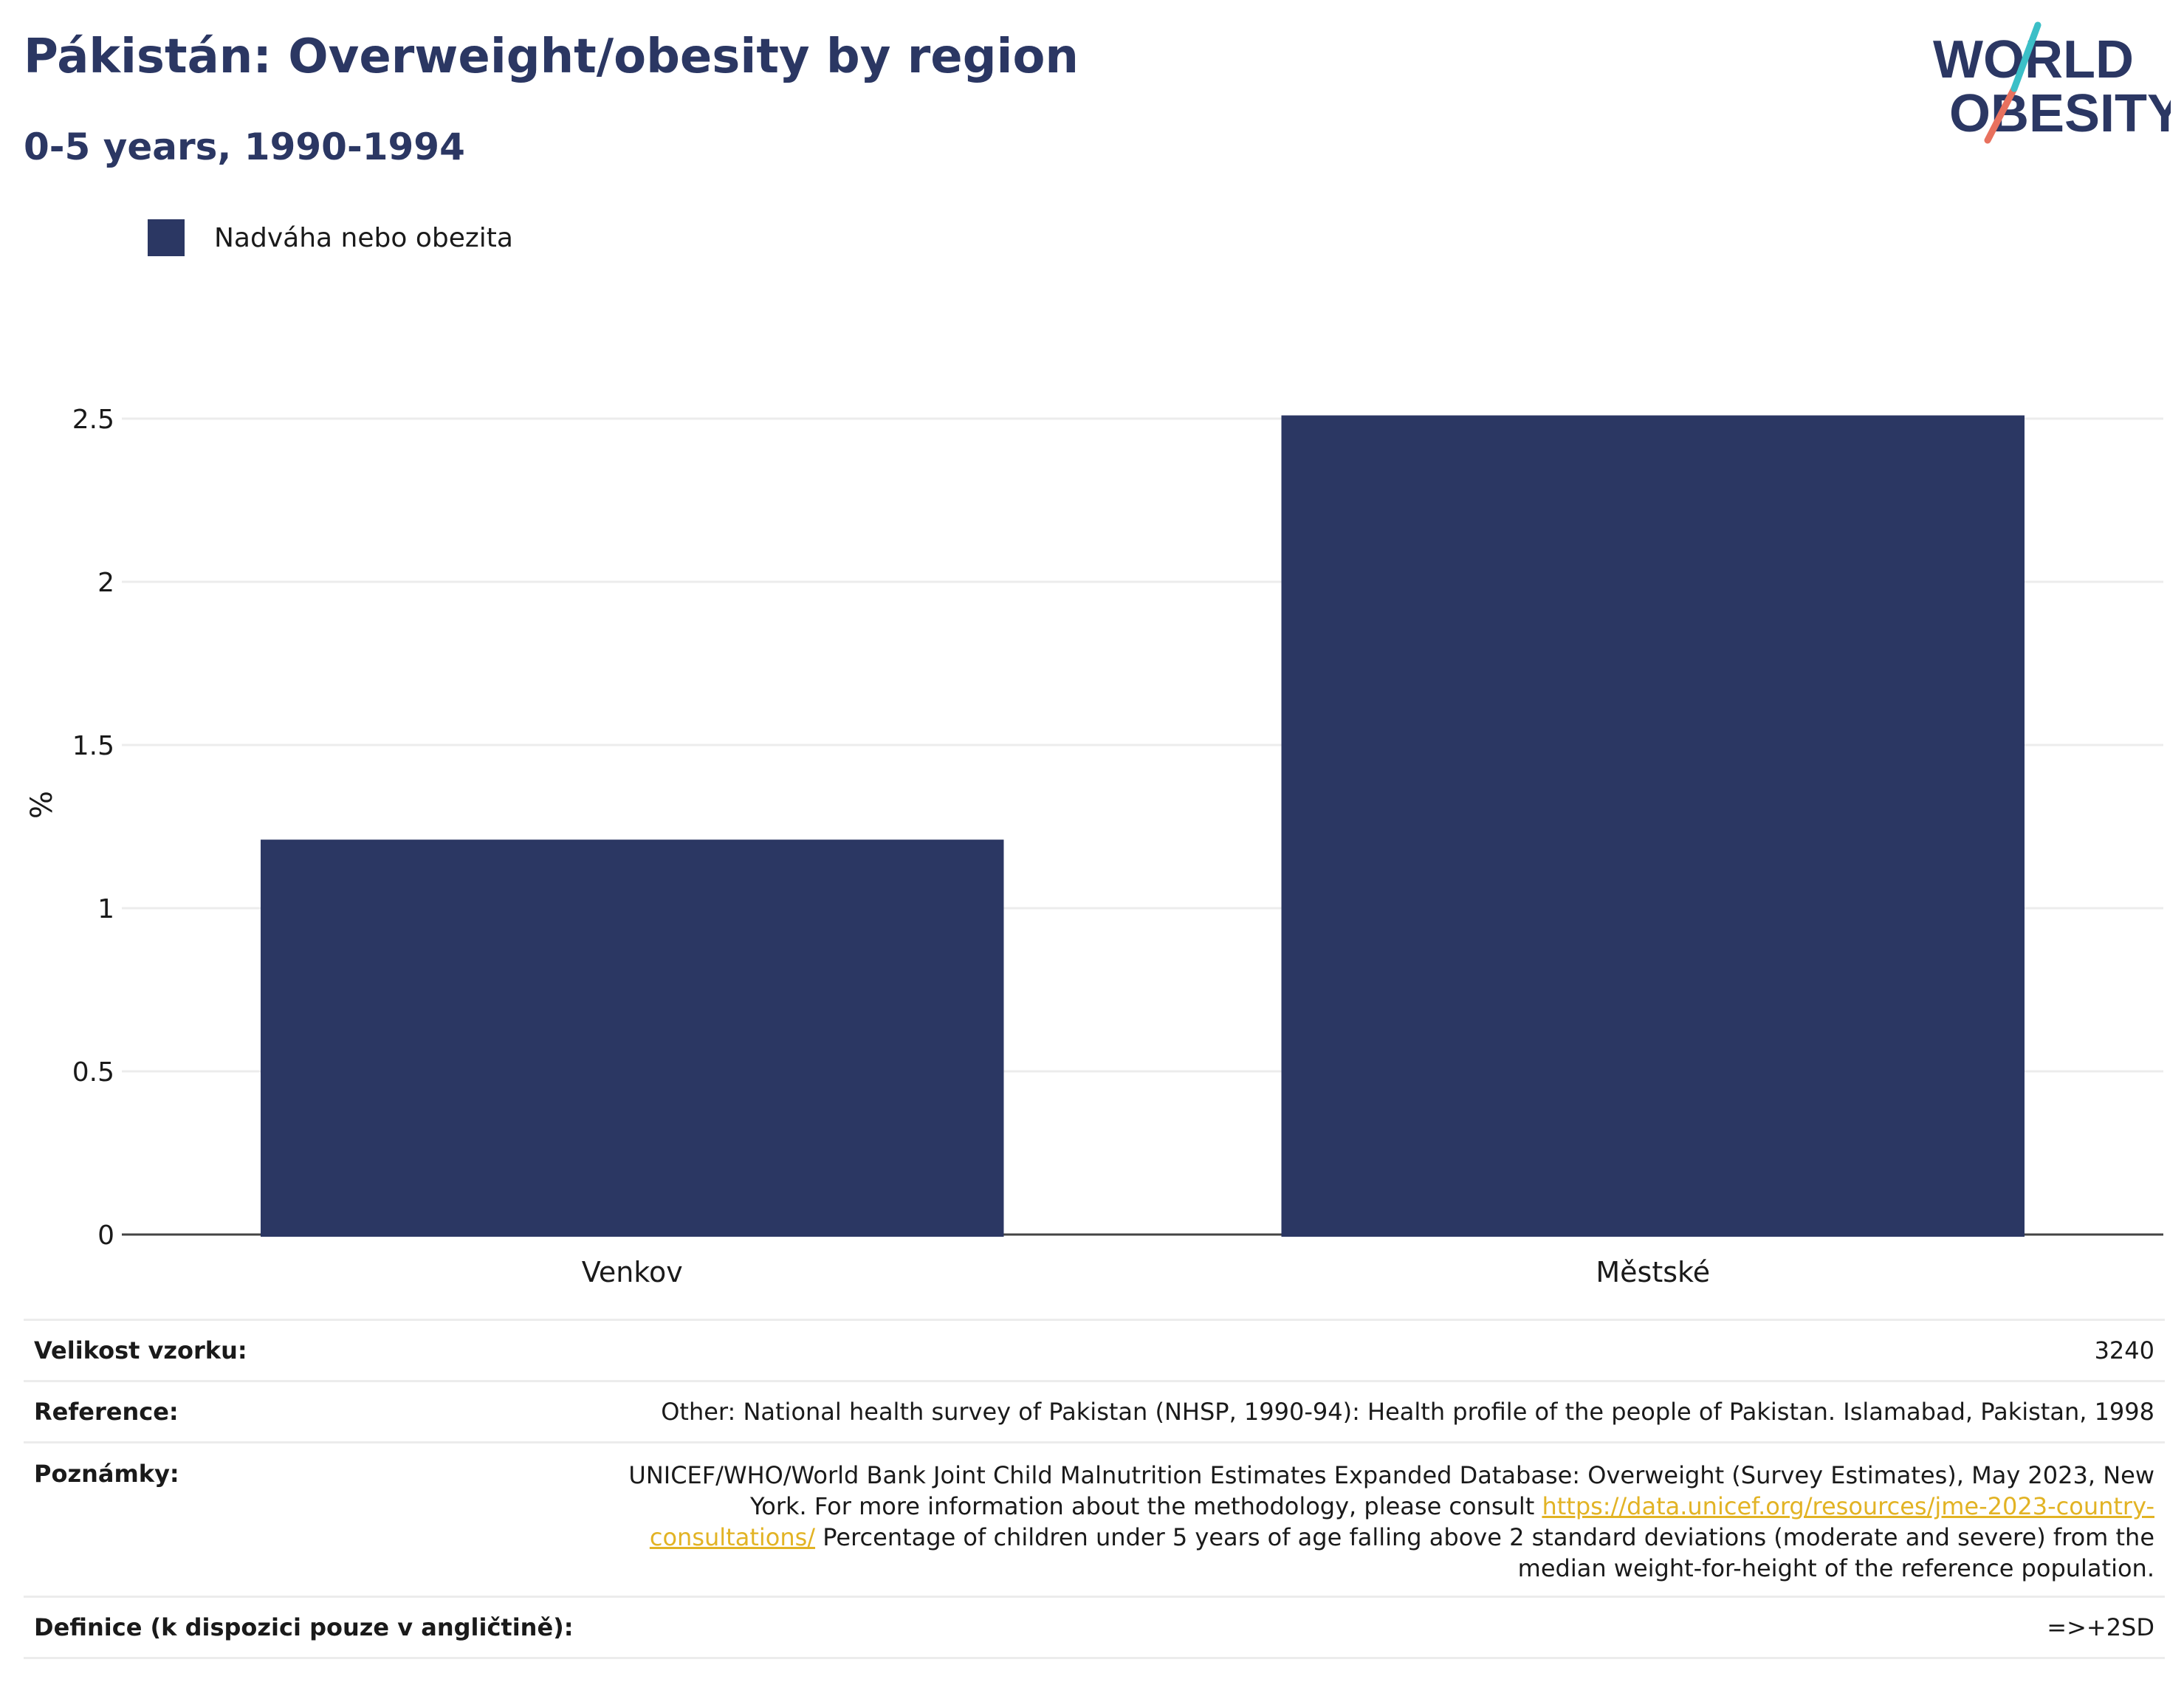 The height and width of the screenshot is (1696, 2184). Describe the element at coordinates (93, 1072) in the screenshot. I see `y-tick-label: 0.5` at that location.